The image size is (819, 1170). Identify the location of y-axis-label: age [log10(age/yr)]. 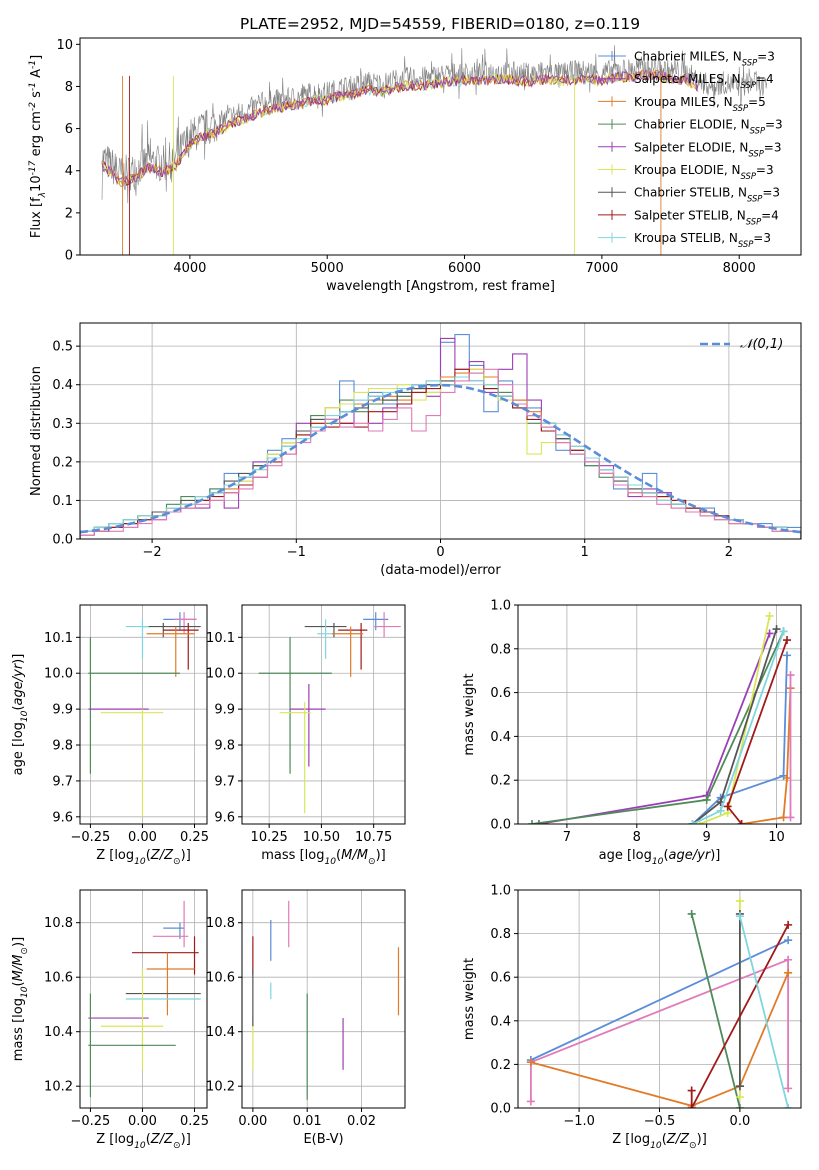
(20, 715).